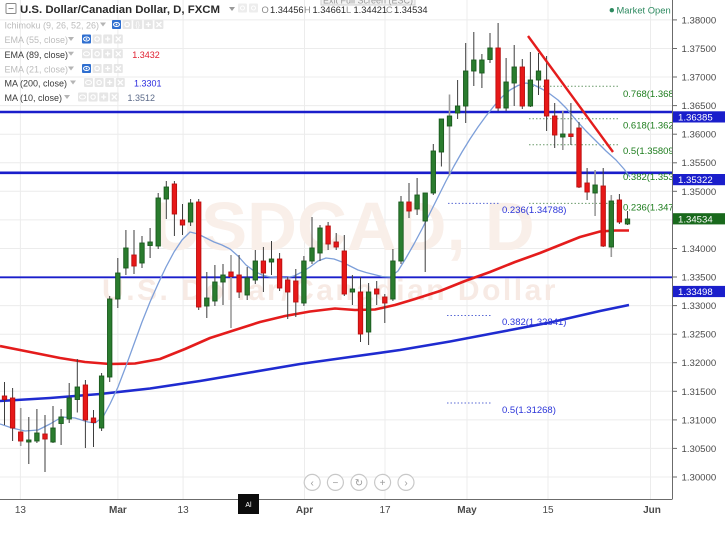 The width and height of the screenshot is (725, 543). Describe the element at coordinates (548, 510) in the screenshot. I see `svg-text: 15` at that location.